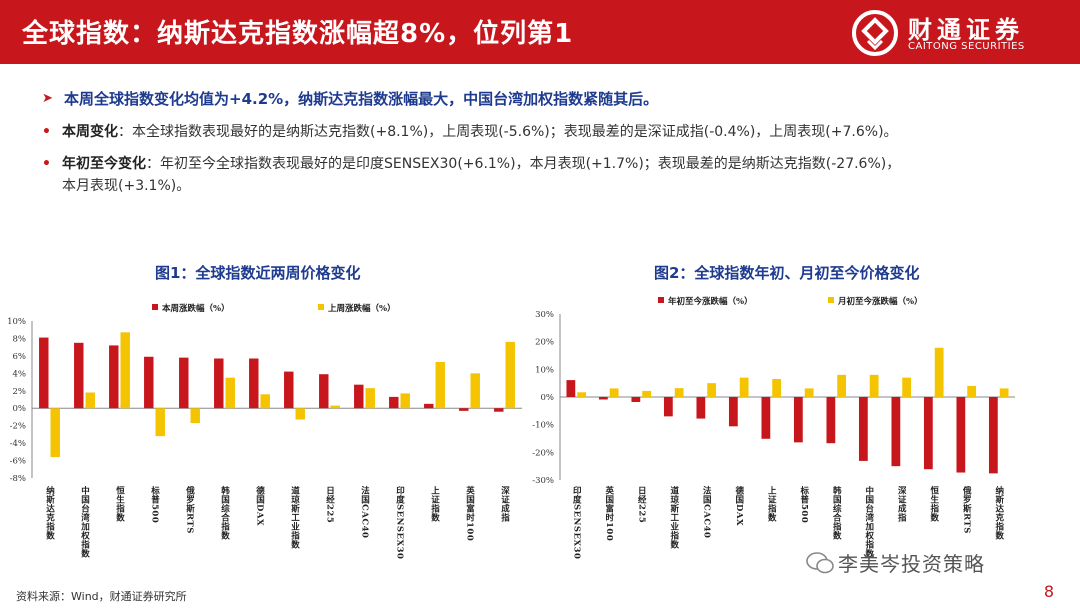 The height and width of the screenshot is (608, 1080). What do you see at coordinates (104, 164) in the screenshot?
I see `ytd-lead: 年初至今变化` at bounding box center [104, 164].